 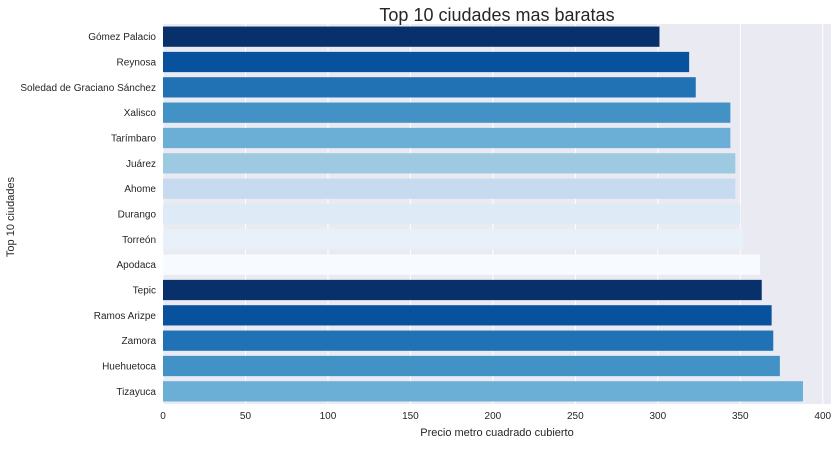 I want to click on y-tick-label: Tepic, so click(x=144, y=291).